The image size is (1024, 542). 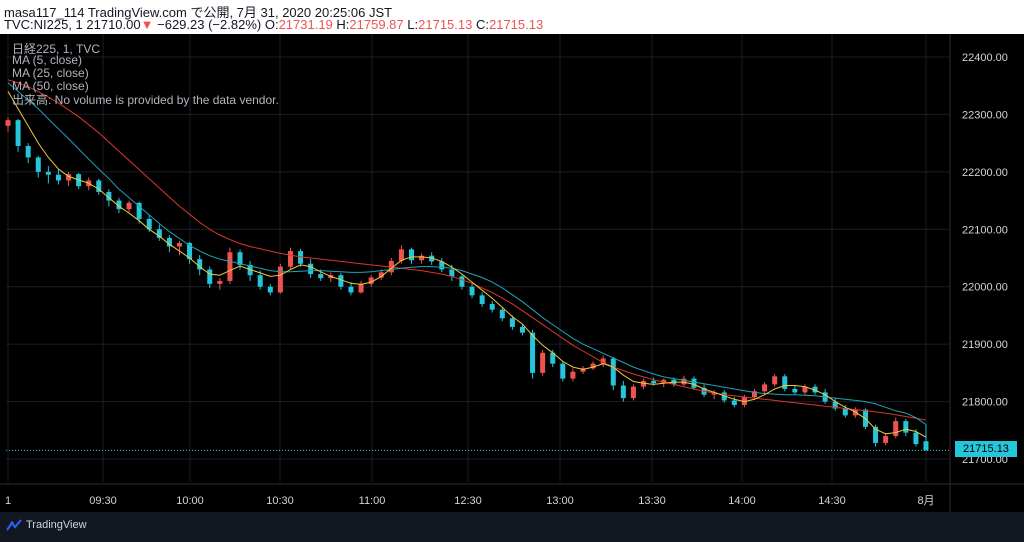 I want to click on tradingview-brand: TradingView, so click(x=46, y=525).